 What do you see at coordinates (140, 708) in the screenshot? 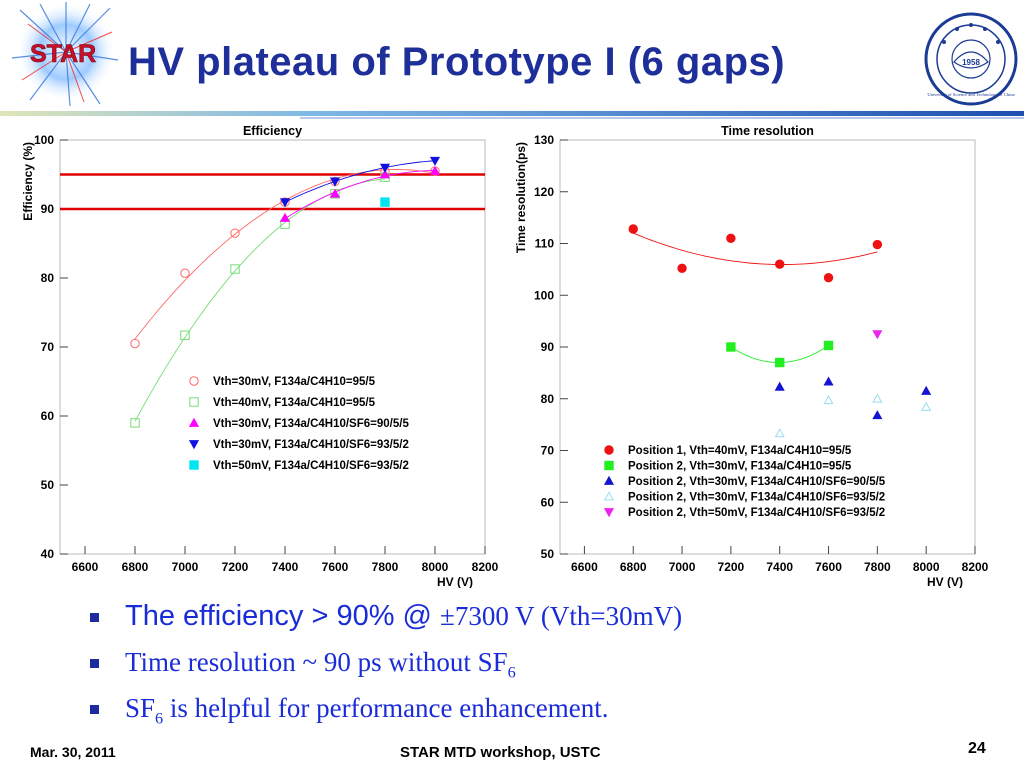
I see `bullet-text: SF` at bounding box center [140, 708].